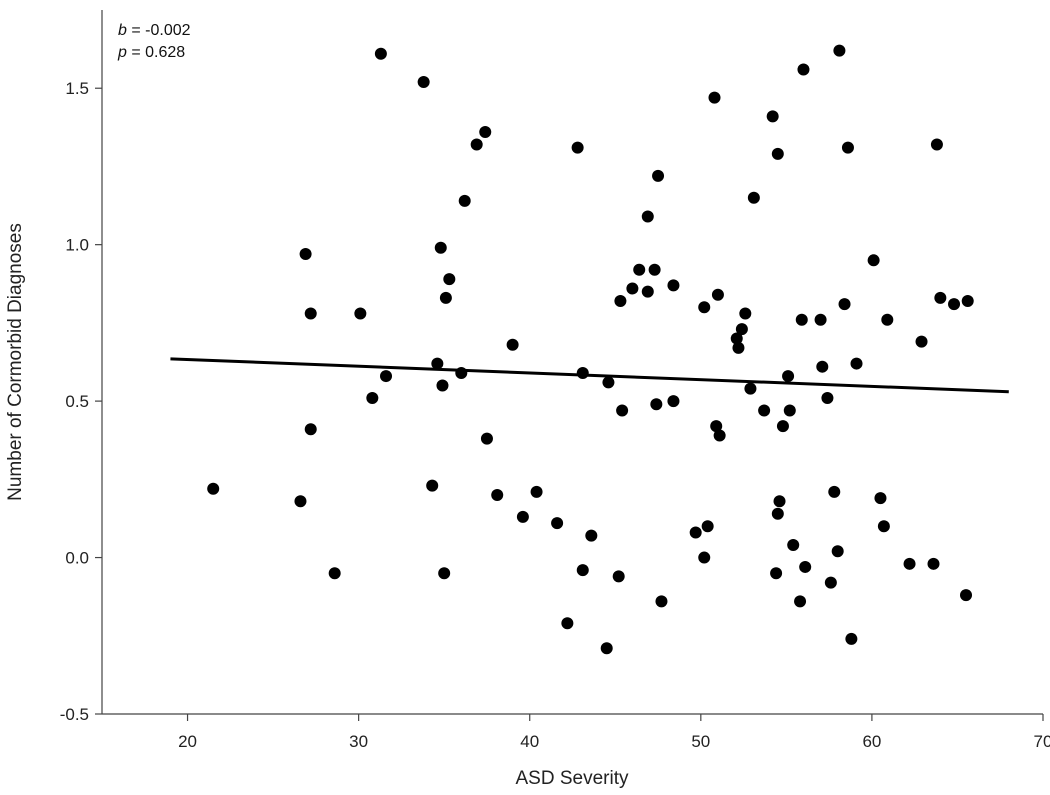 The image size is (1050, 795). I want to click on x-tick-label: 50, so click(700, 741).